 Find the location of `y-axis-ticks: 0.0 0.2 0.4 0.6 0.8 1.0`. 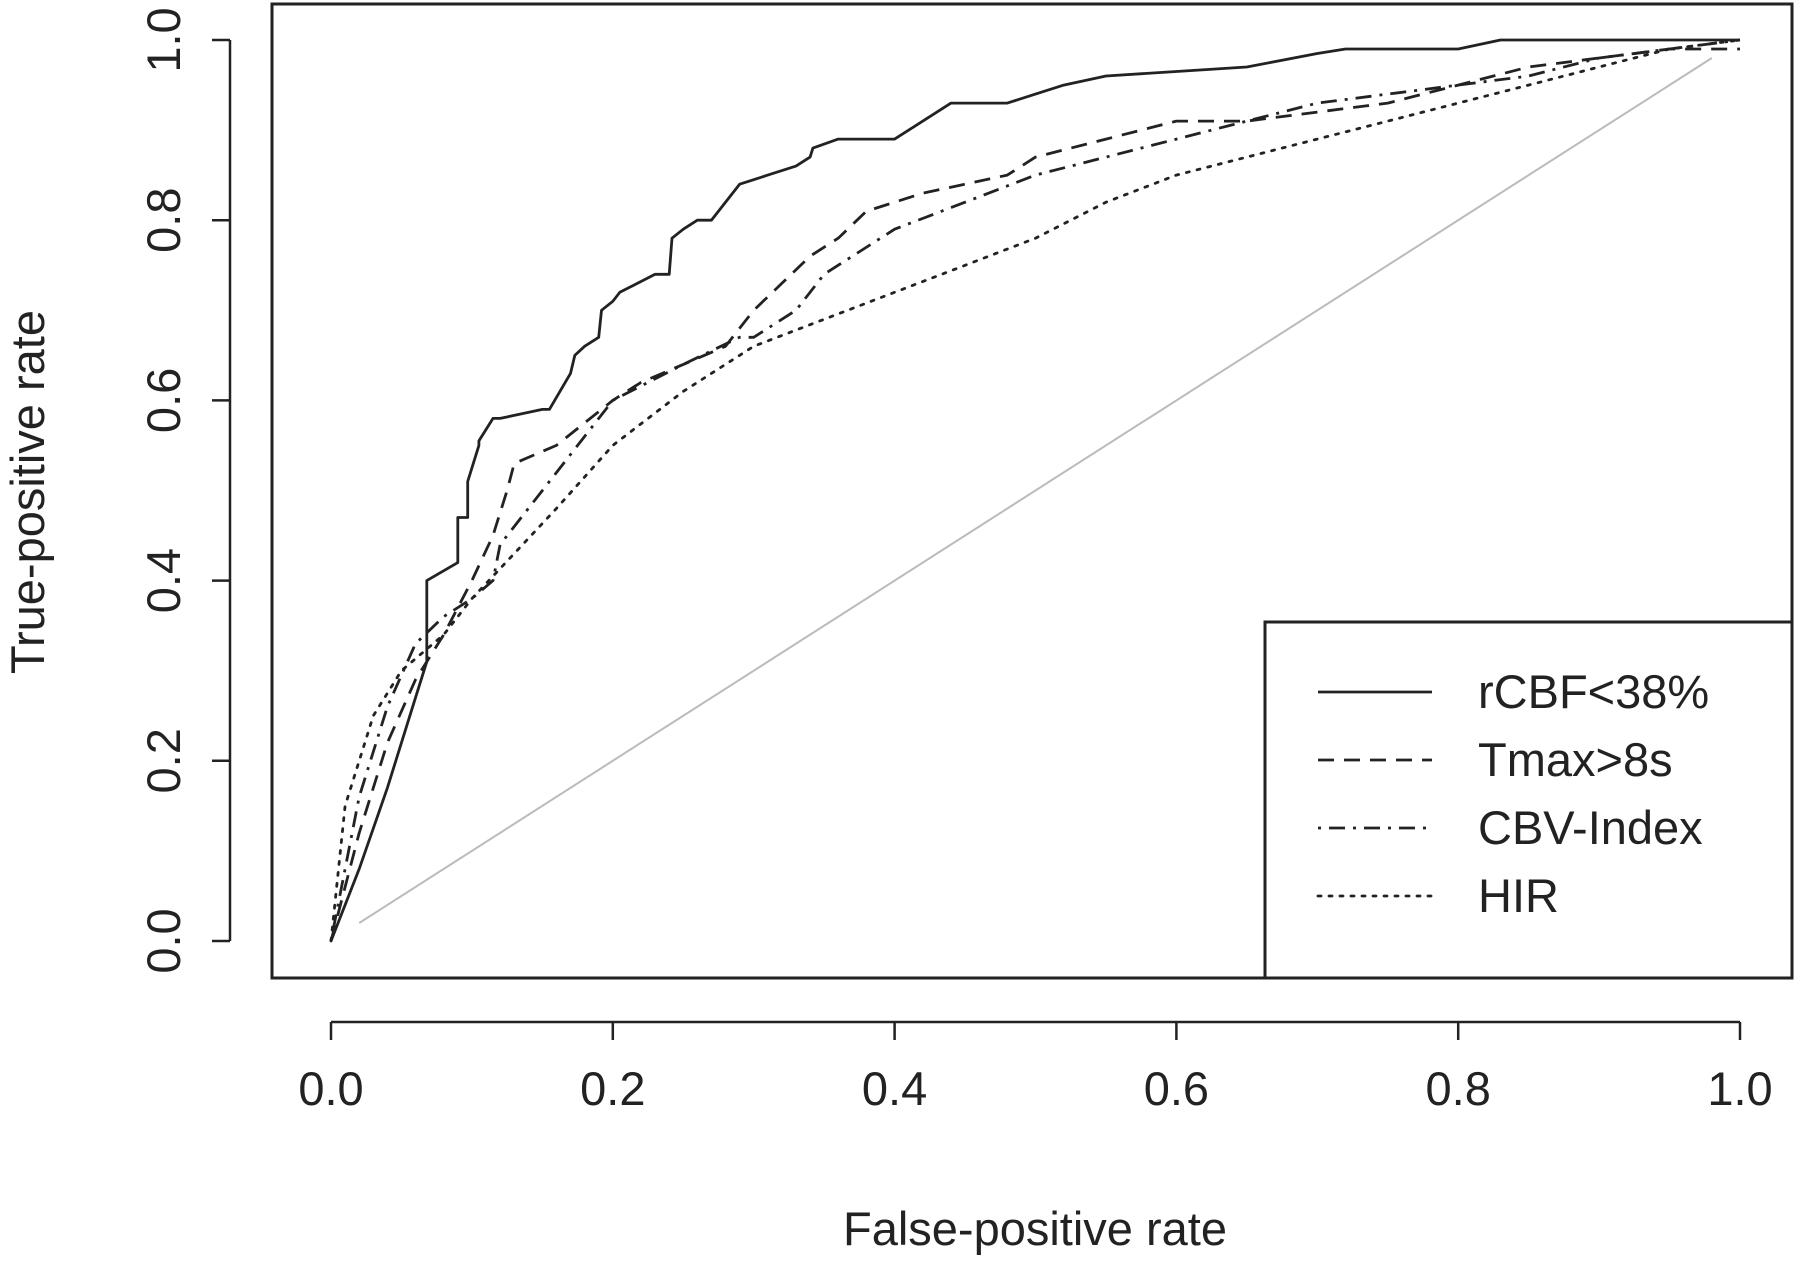

y-axis-ticks: 0.0 0.2 0.4 0.6 0.8 1.0 is located at coordinates (183, 490).